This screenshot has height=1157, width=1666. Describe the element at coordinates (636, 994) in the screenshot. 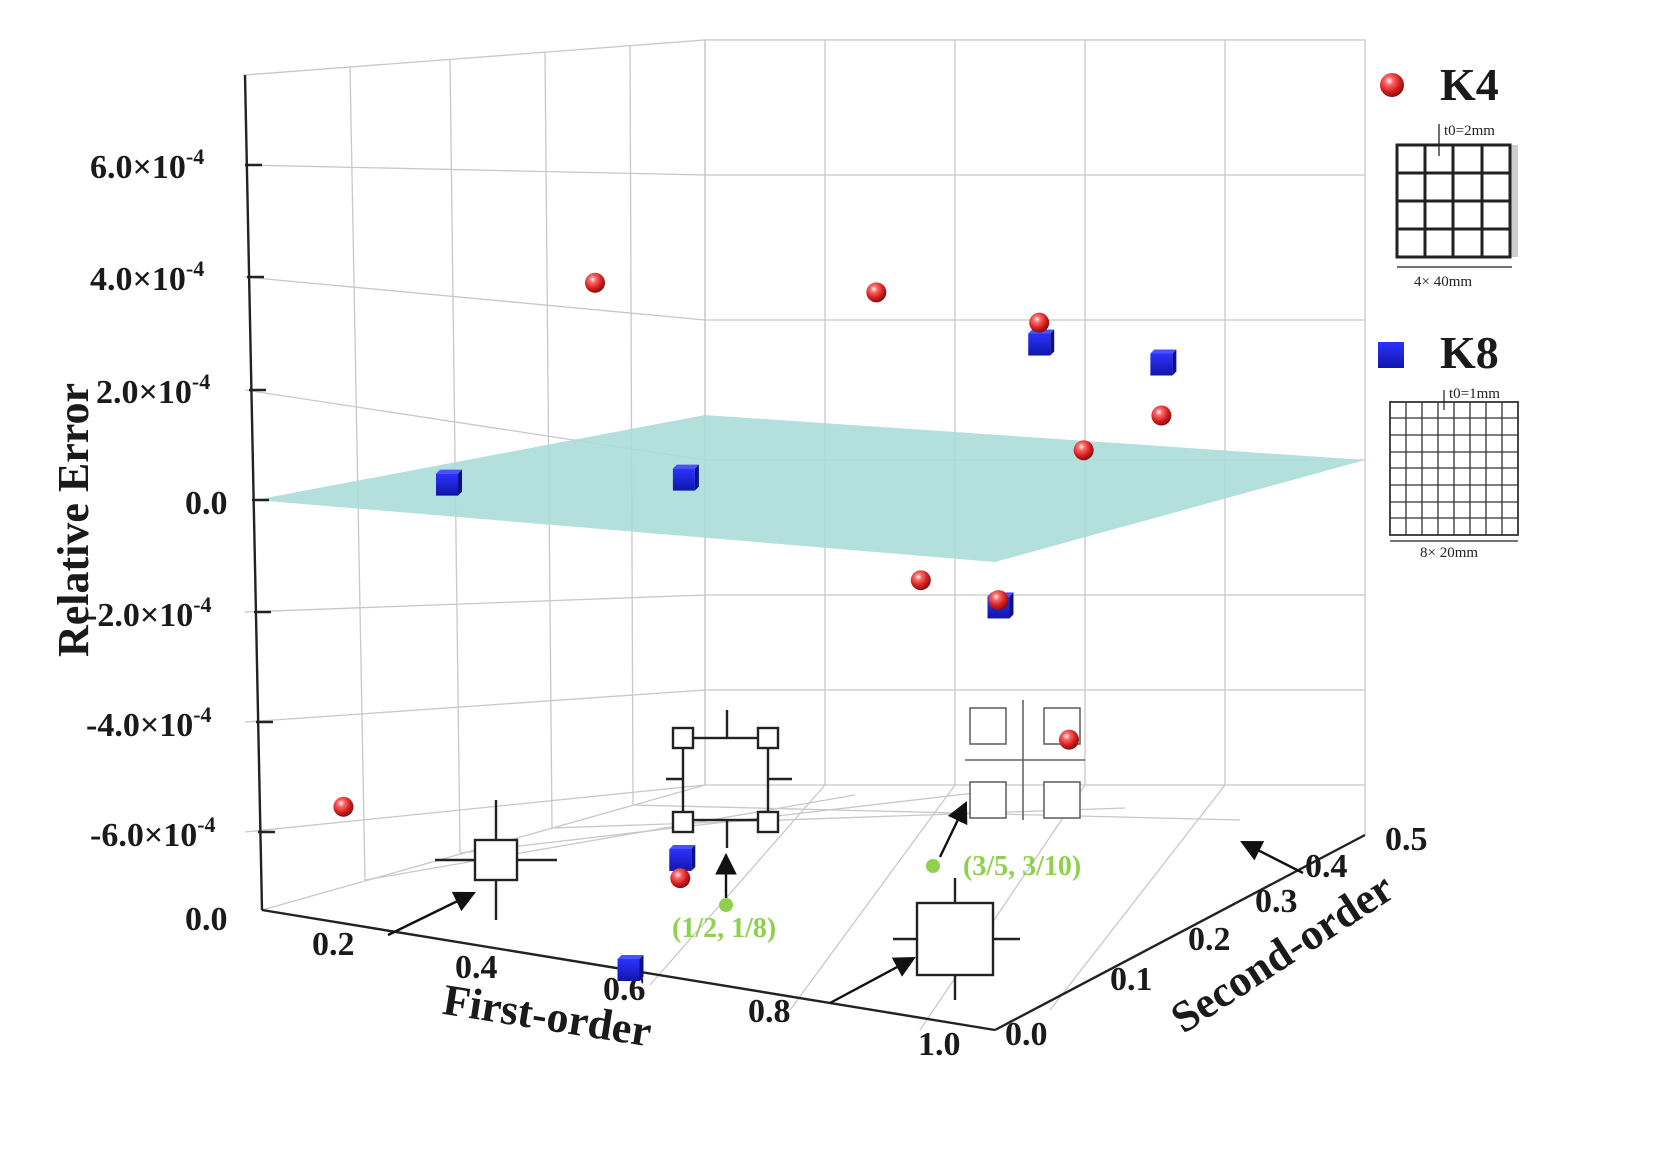

I see `x-tick-labels: 0.2 0.4 0.6 0.8 1.0` at that location.